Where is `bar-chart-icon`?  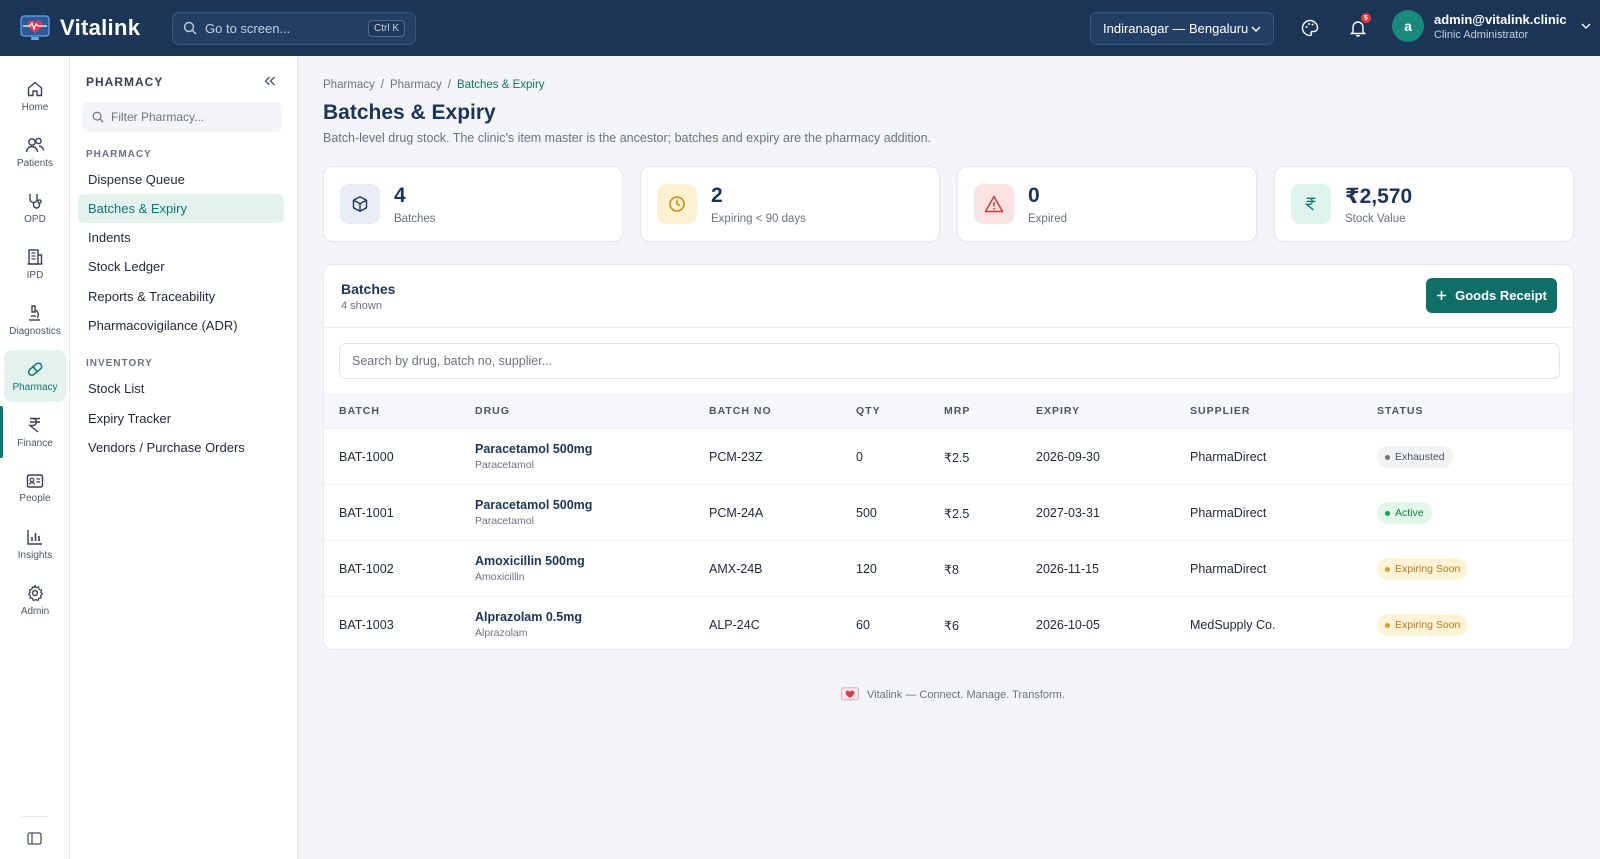
bar-chart-icon is located at coordinates (34, 537).